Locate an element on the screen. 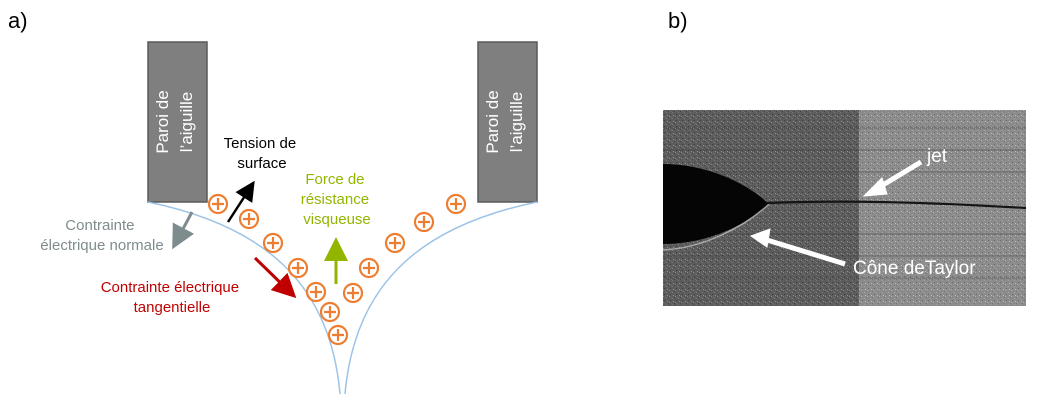  needle-wall-left-line2: l’aiguille is located at coordinates (186, 122).